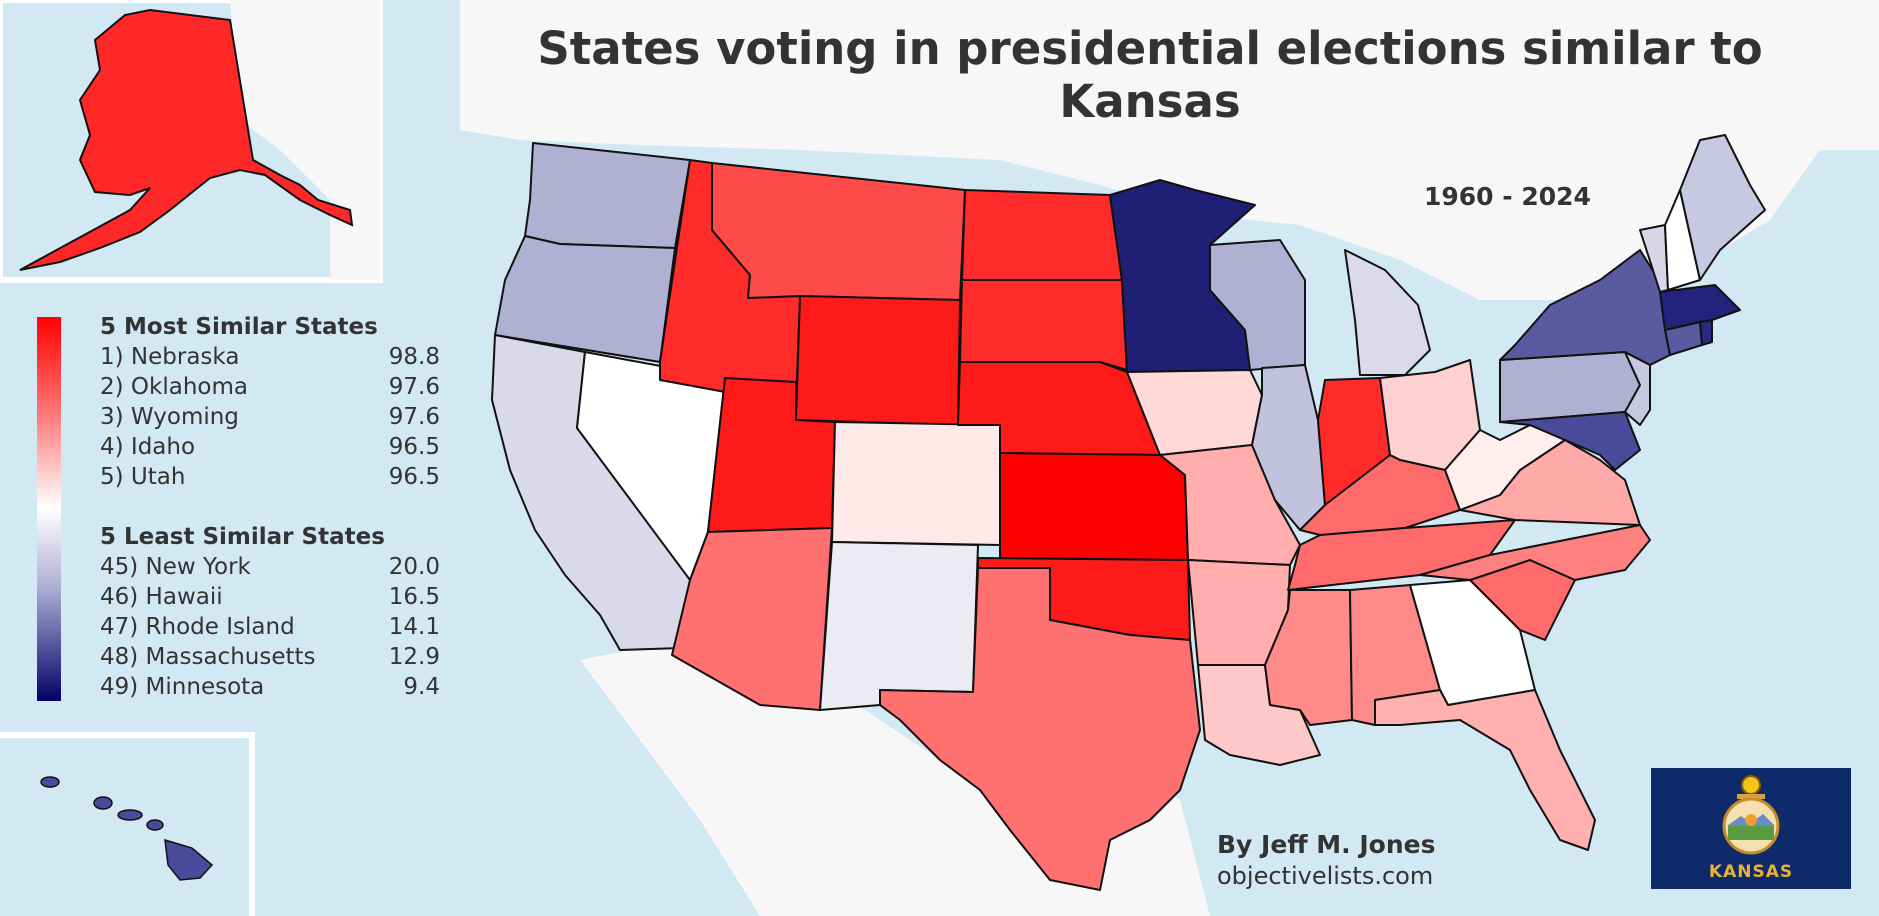 This screenshot has width=1879, height=916. I want to click on state-colorado, so click(916, 483).